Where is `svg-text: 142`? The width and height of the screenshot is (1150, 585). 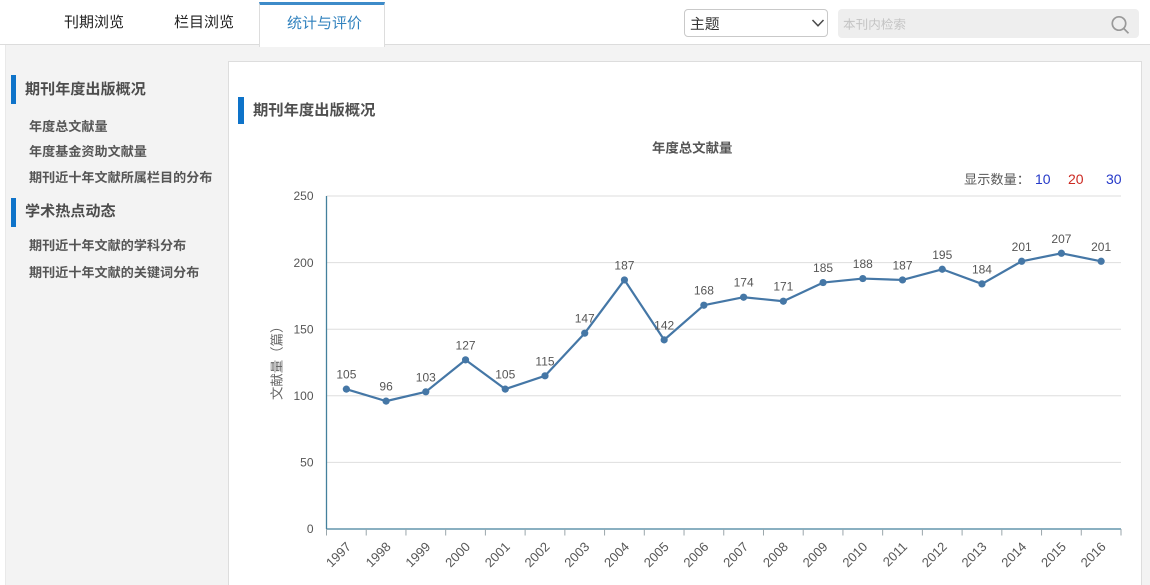
svg-text: 142 is located at coordinates (664, 325).